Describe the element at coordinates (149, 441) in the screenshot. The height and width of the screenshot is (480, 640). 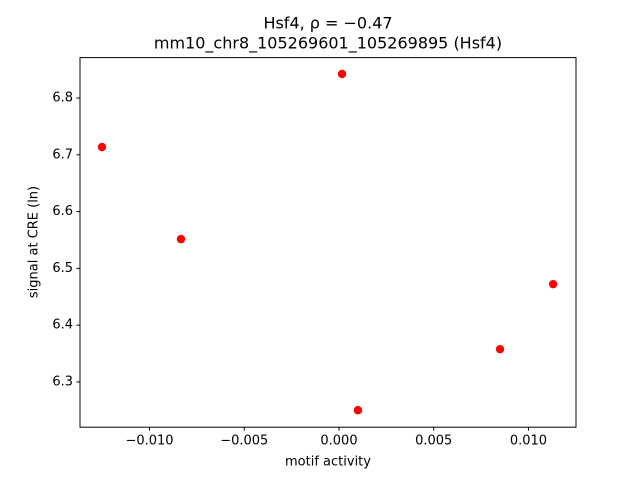
I see `x-tick-label: −0.010` at that location.